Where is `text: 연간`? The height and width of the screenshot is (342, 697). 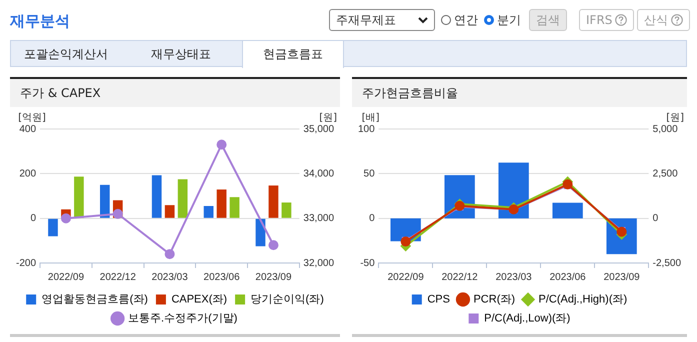
text: 연간 is located at coordinates (466, 20).